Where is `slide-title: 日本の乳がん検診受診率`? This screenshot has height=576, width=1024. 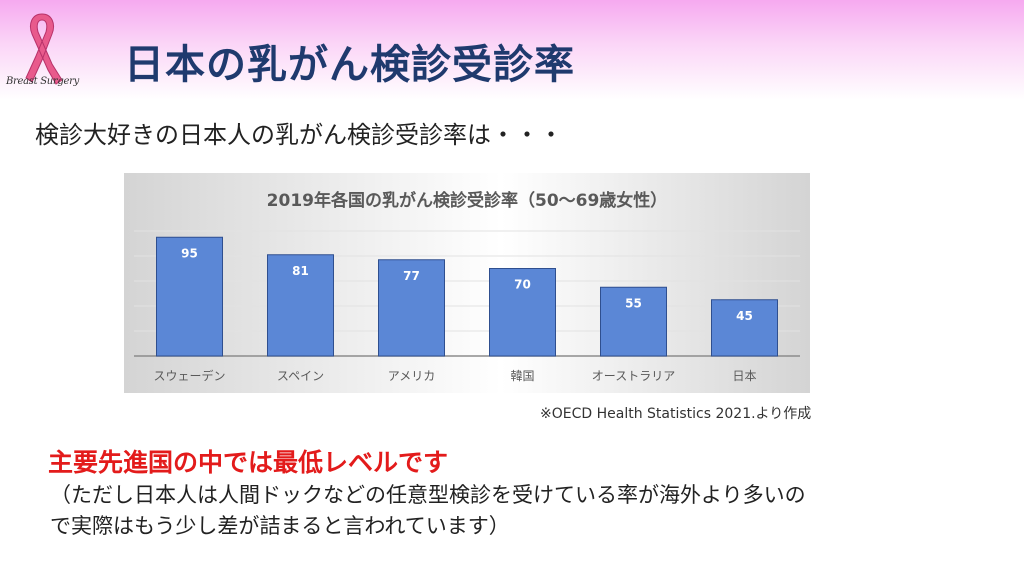 slide-title: 日本の乳がん検診受診率 is located at coordinates (349, 65).